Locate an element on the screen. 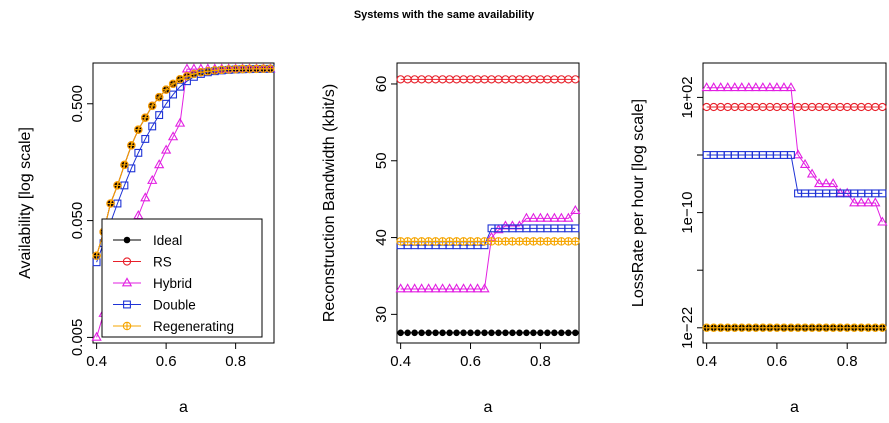  y-tick-label: 1e−10 is located at coordinates (687, 213).